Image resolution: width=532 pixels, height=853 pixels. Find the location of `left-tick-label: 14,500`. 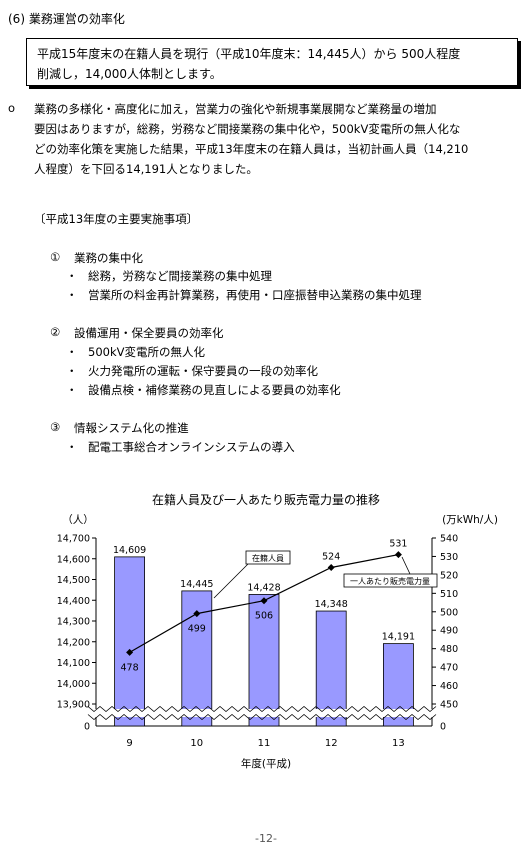

left-tick-label: 14,500 is located at coordinates (73, 580).